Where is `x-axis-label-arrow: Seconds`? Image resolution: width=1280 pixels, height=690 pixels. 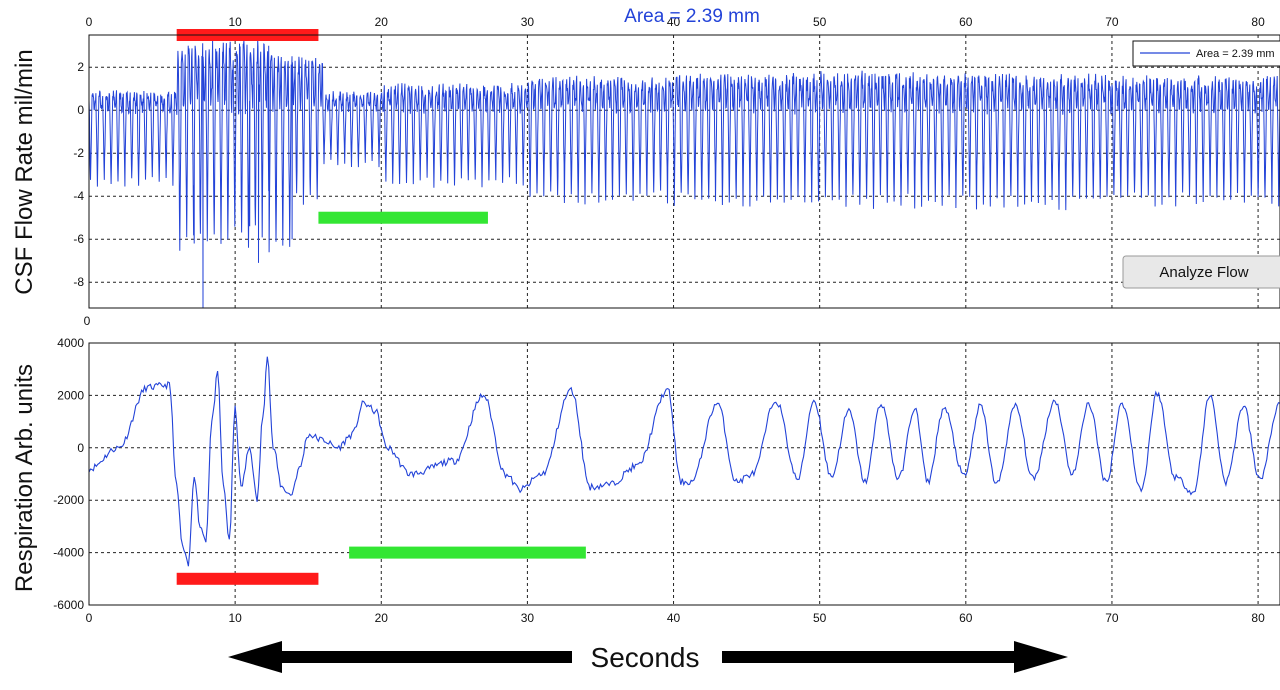
x-axis-label-arrow: Seconds is located at coordinates (648, 657).